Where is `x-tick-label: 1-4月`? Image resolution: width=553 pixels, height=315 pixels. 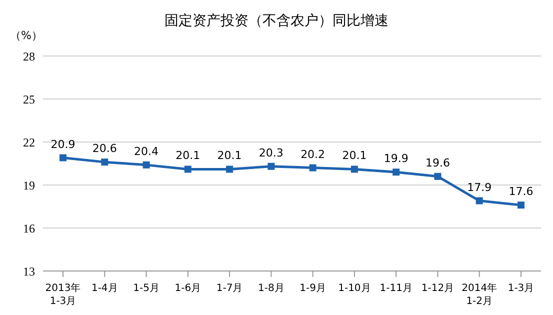 x-tick-label: 1-4月 is located at coordinates (104, 288).